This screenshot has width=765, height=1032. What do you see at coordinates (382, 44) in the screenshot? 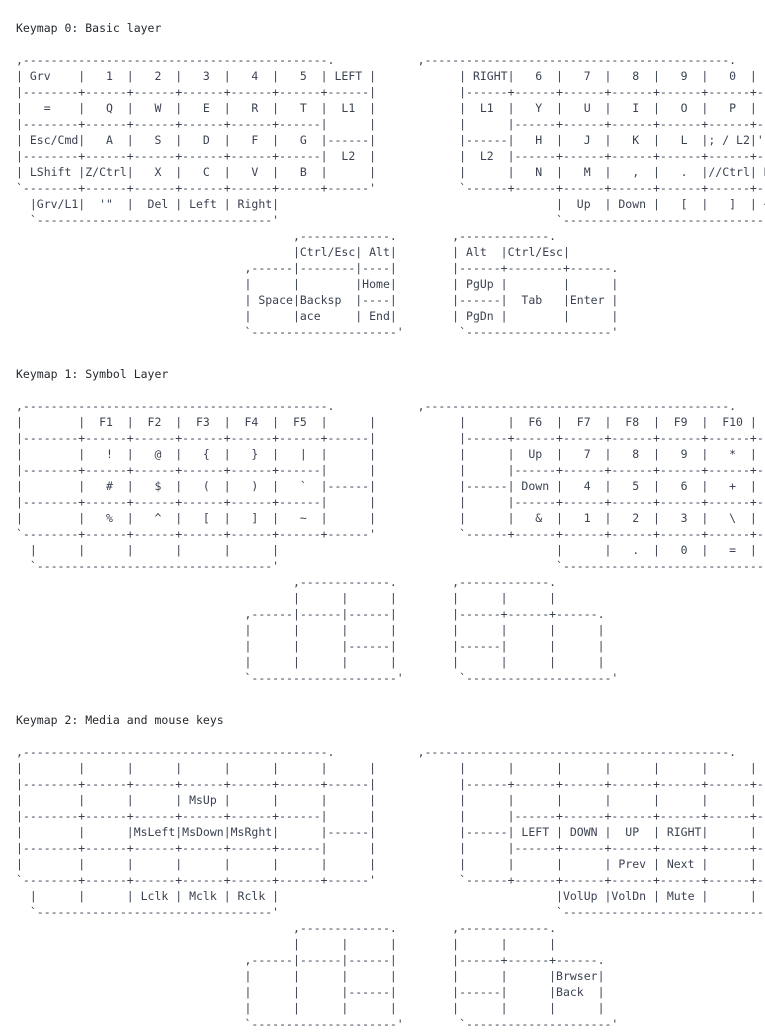
I see `keymap-0-title-spacer` at bounding box center [382, 44].